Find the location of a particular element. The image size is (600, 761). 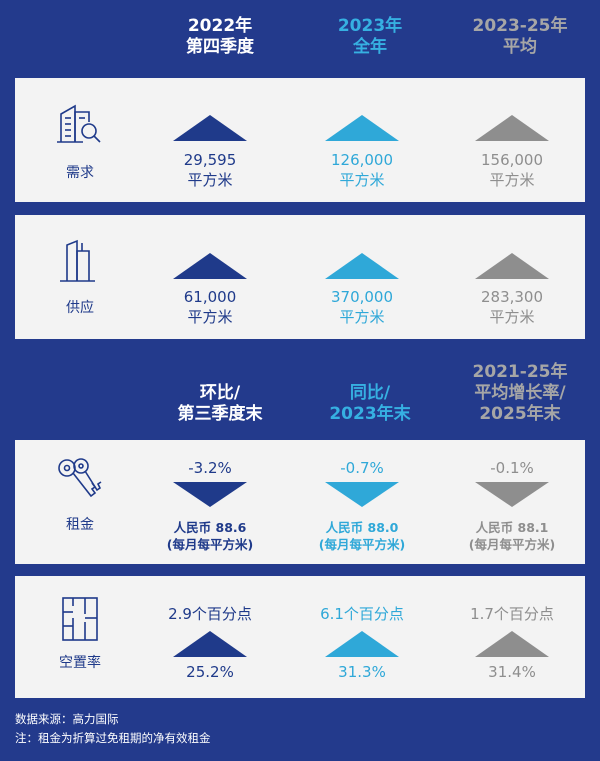

rent-label: 租金 is located at coordinates (80, 525).